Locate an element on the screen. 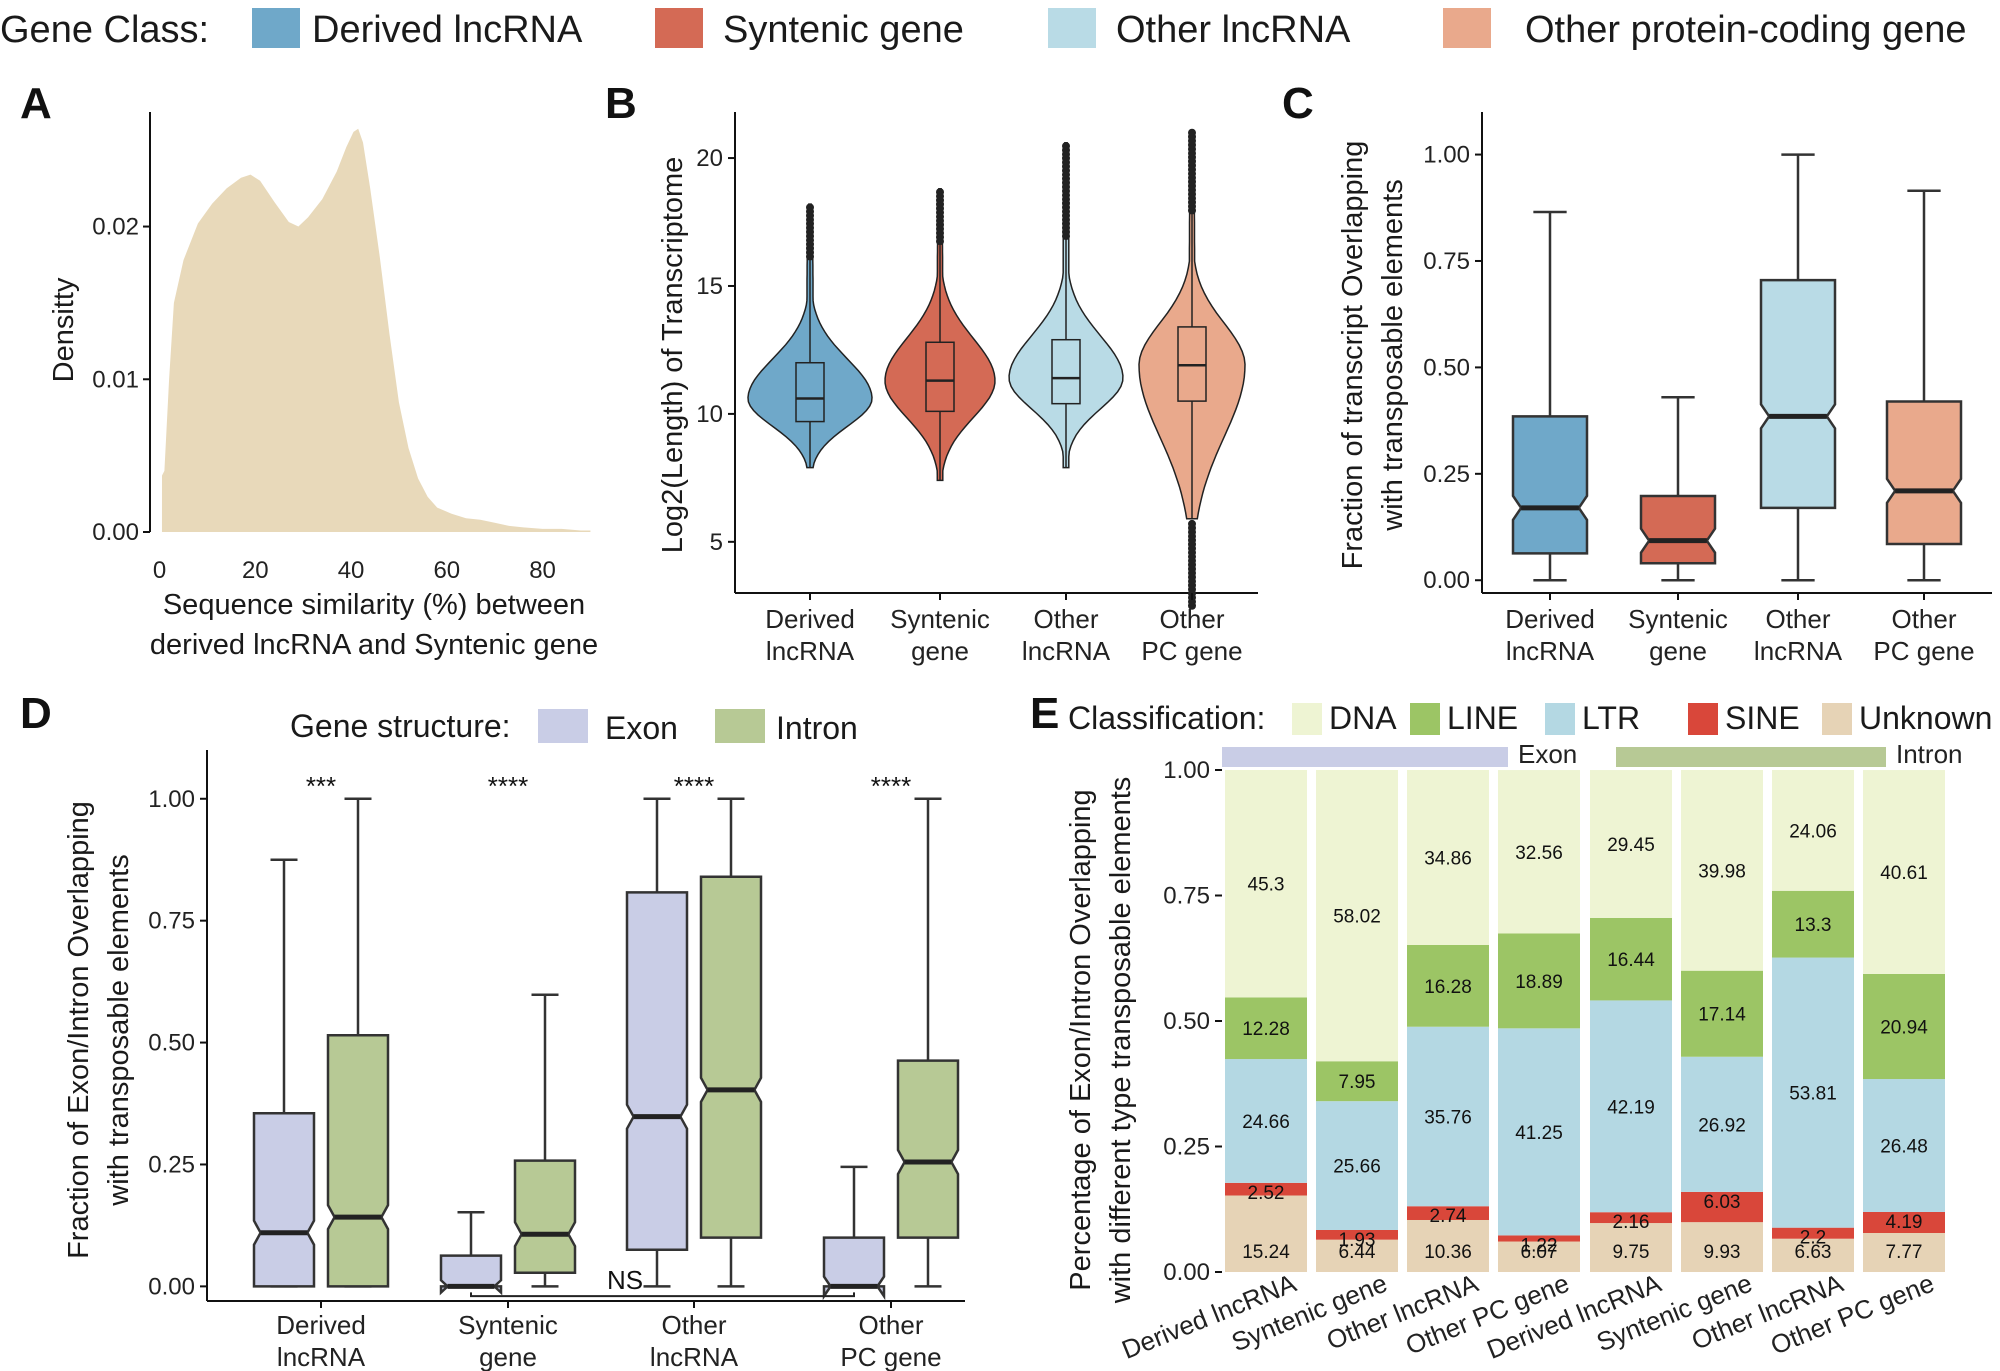 The width and height of the screenshot is (2000, 1371). value-label: 24.06 is located at coordinates (1813, 831).